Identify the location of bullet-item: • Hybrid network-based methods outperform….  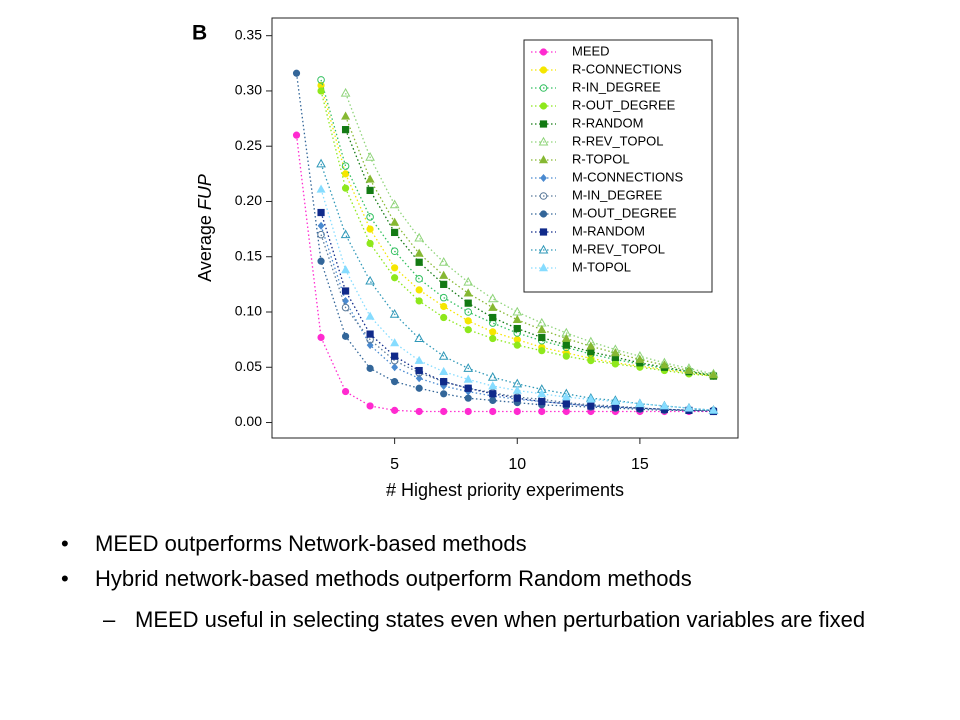
(488, 579).